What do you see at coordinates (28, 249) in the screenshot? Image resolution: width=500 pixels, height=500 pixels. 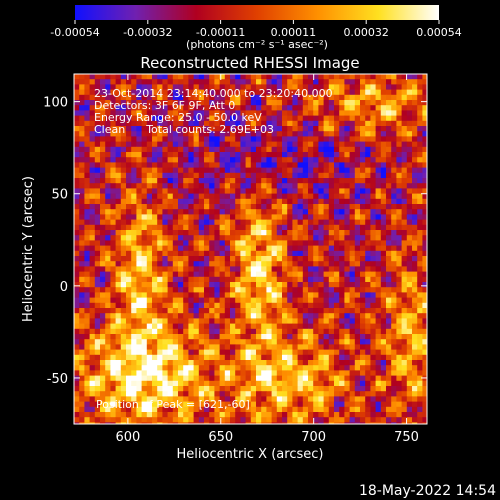 I see `y-axis-label: Heliocentric Y (arcsec)` at bounding box center [28, 249].